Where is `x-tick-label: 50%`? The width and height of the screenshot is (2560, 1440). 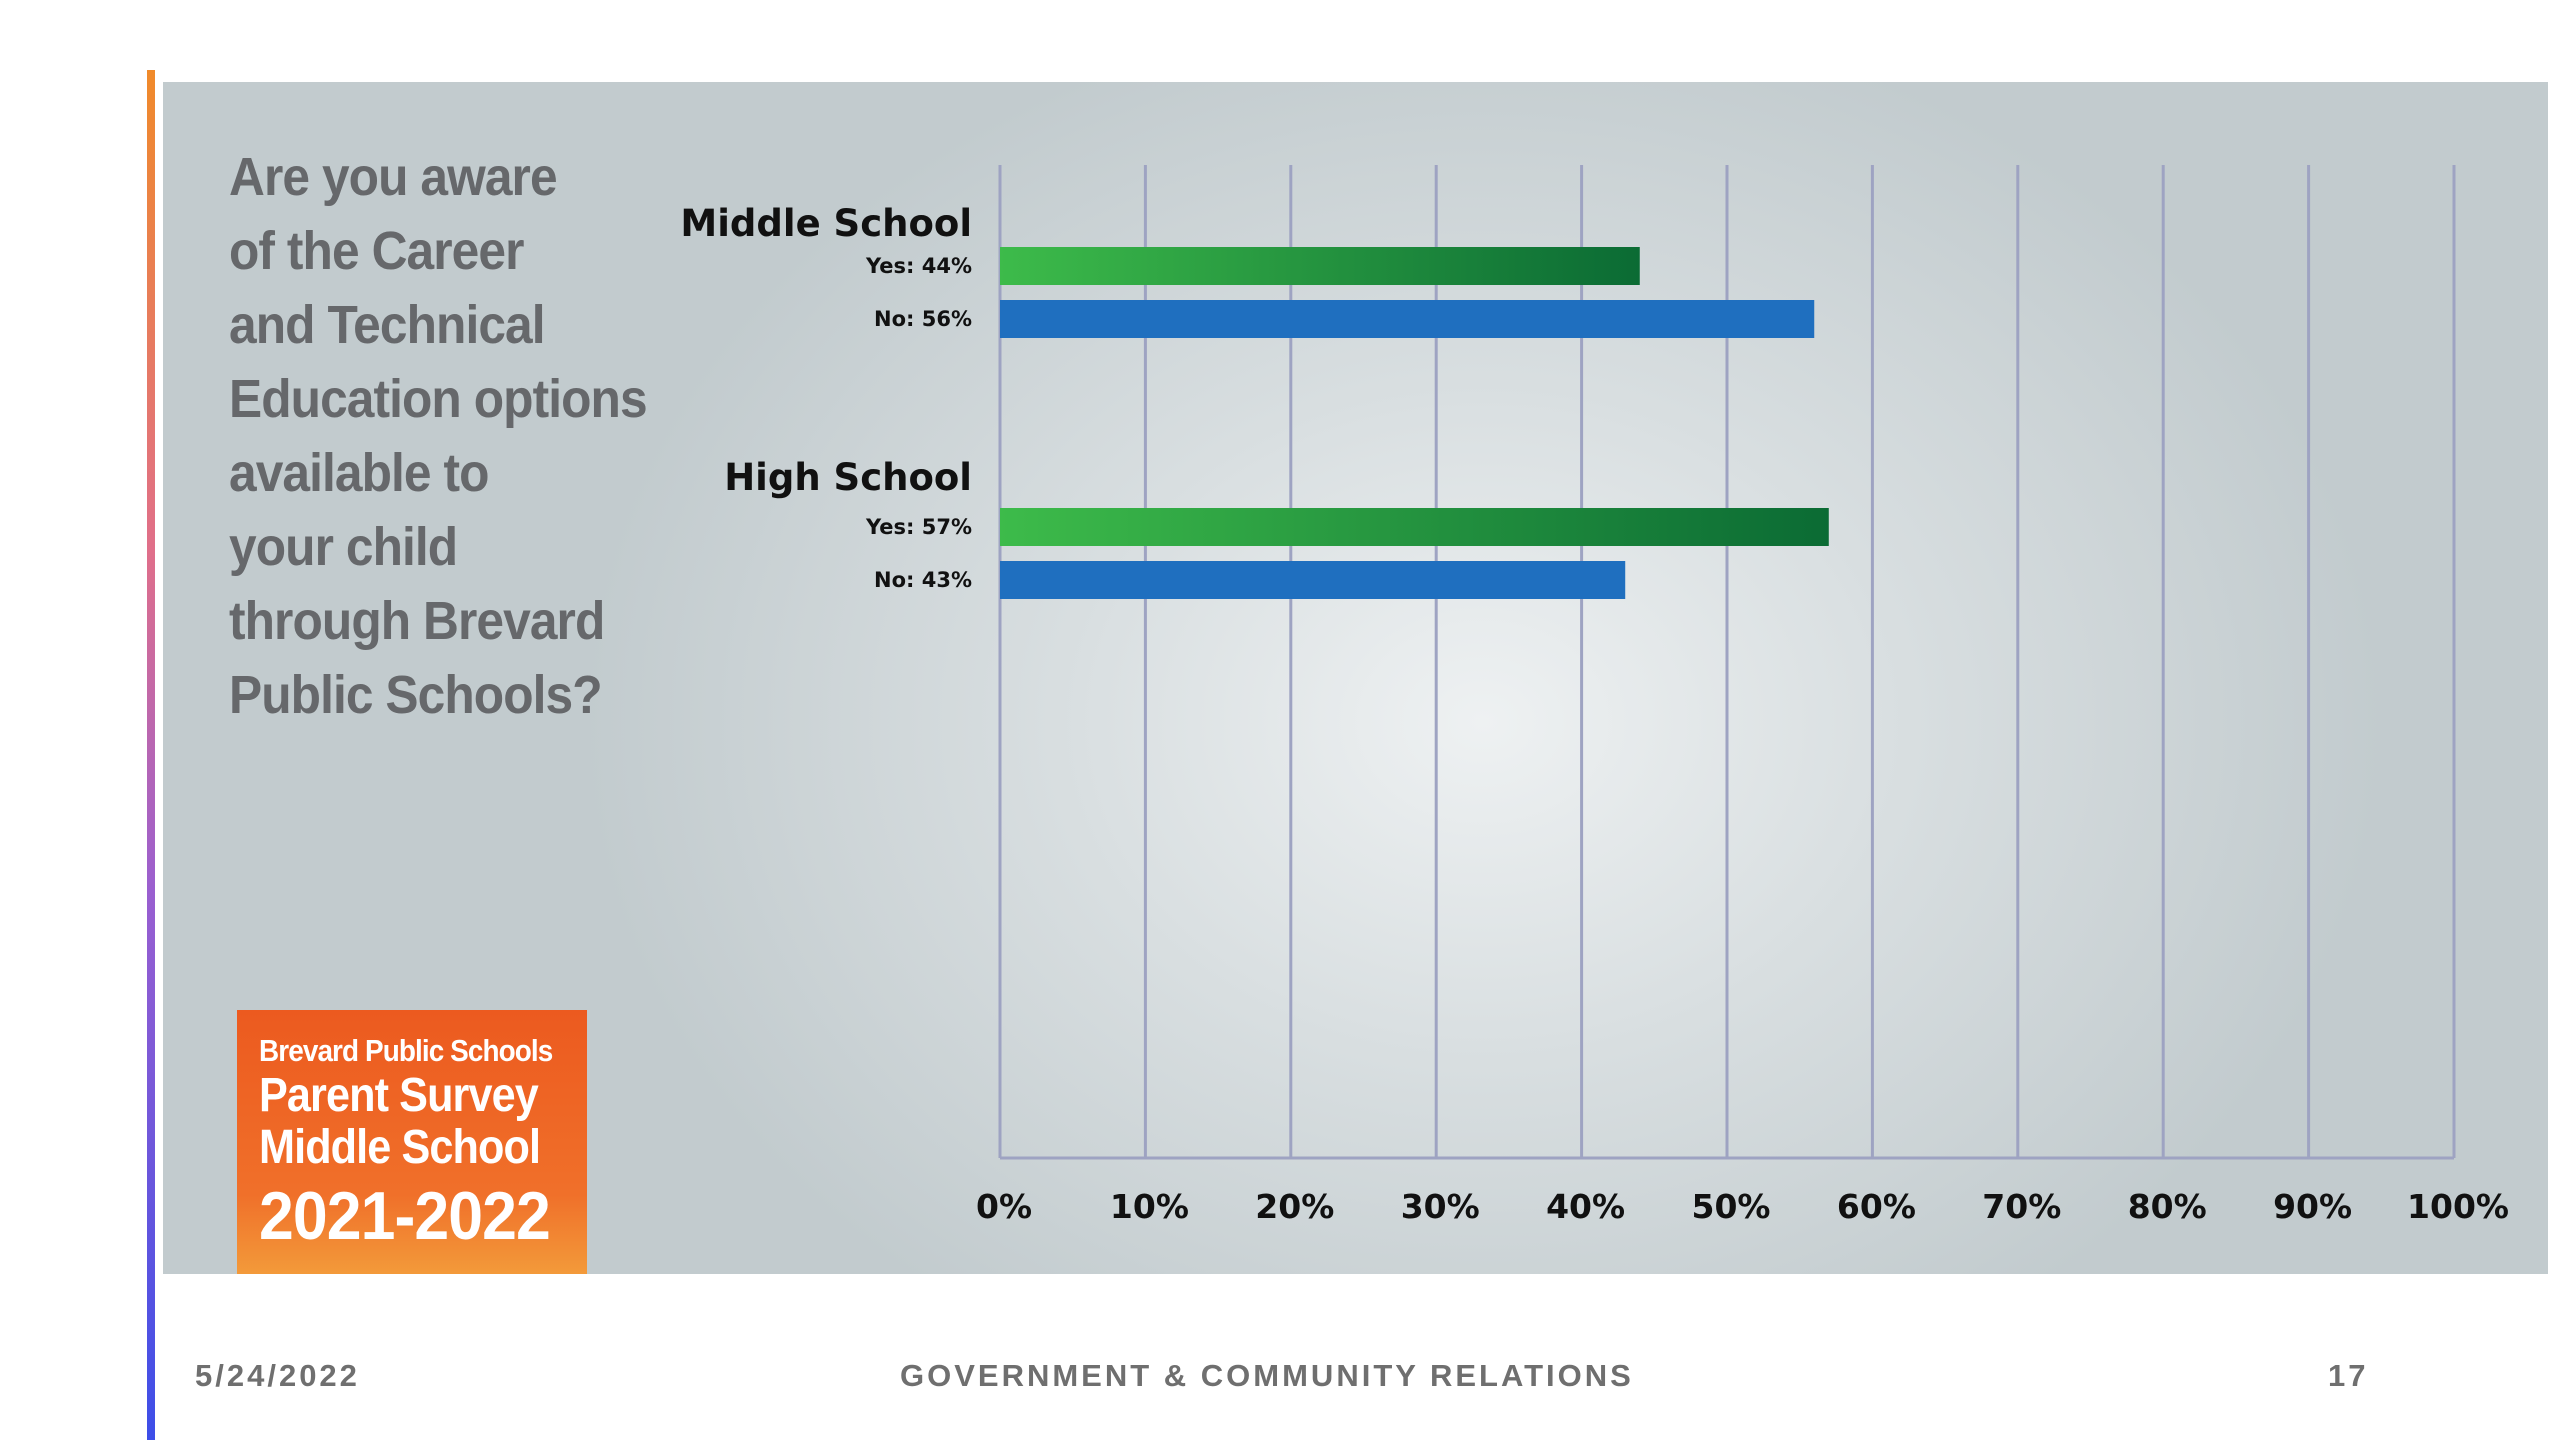
x-tick-label: 50% is located at coordinates (1731, 1206).